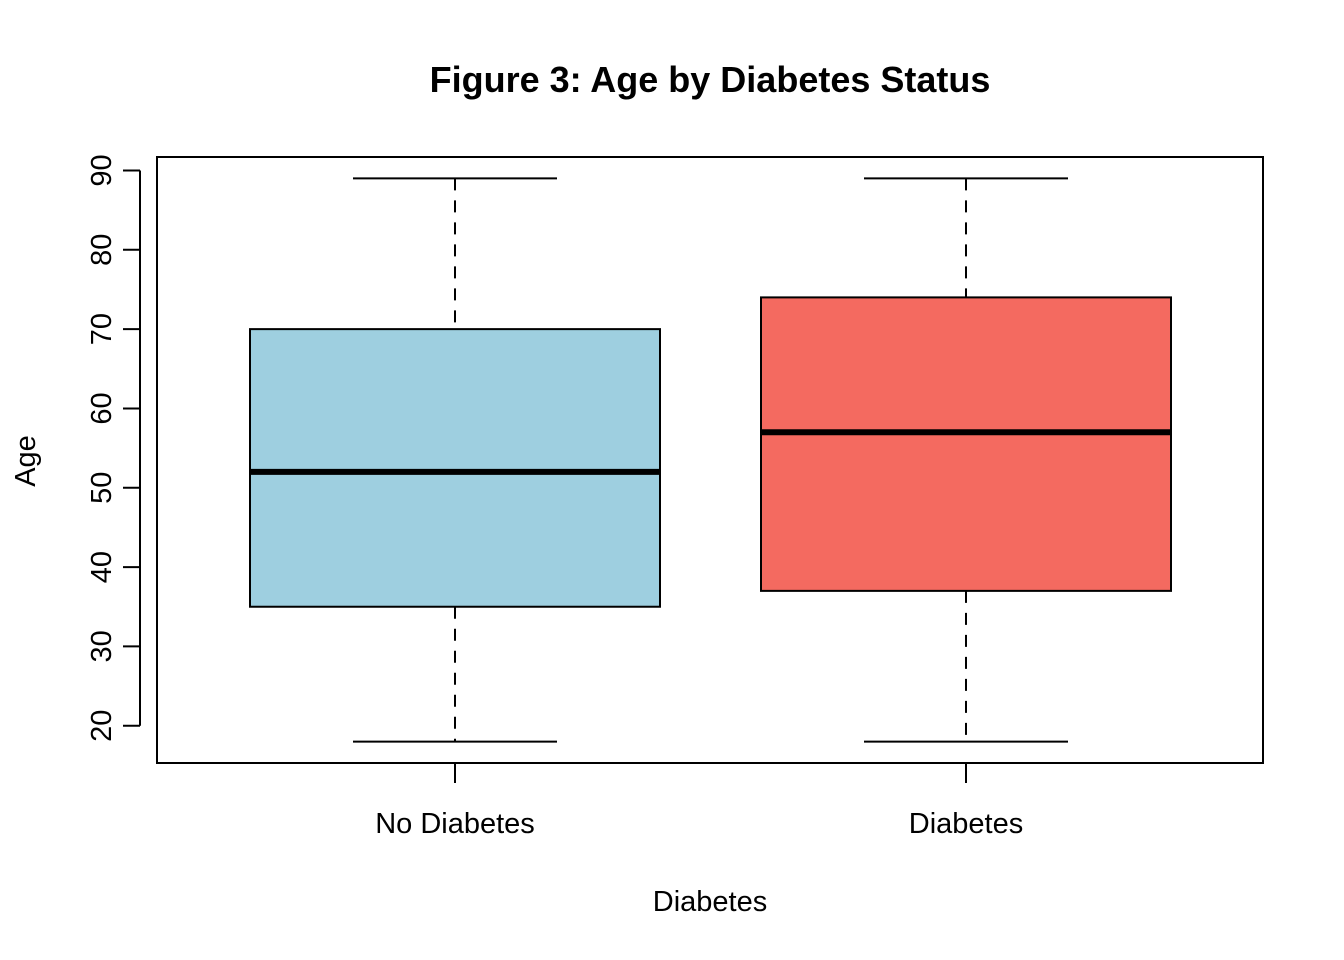 Image resolution: width=1344 pixels, height=960 pixels. I want to click on y-tick-label: 60, so click(102, 408).